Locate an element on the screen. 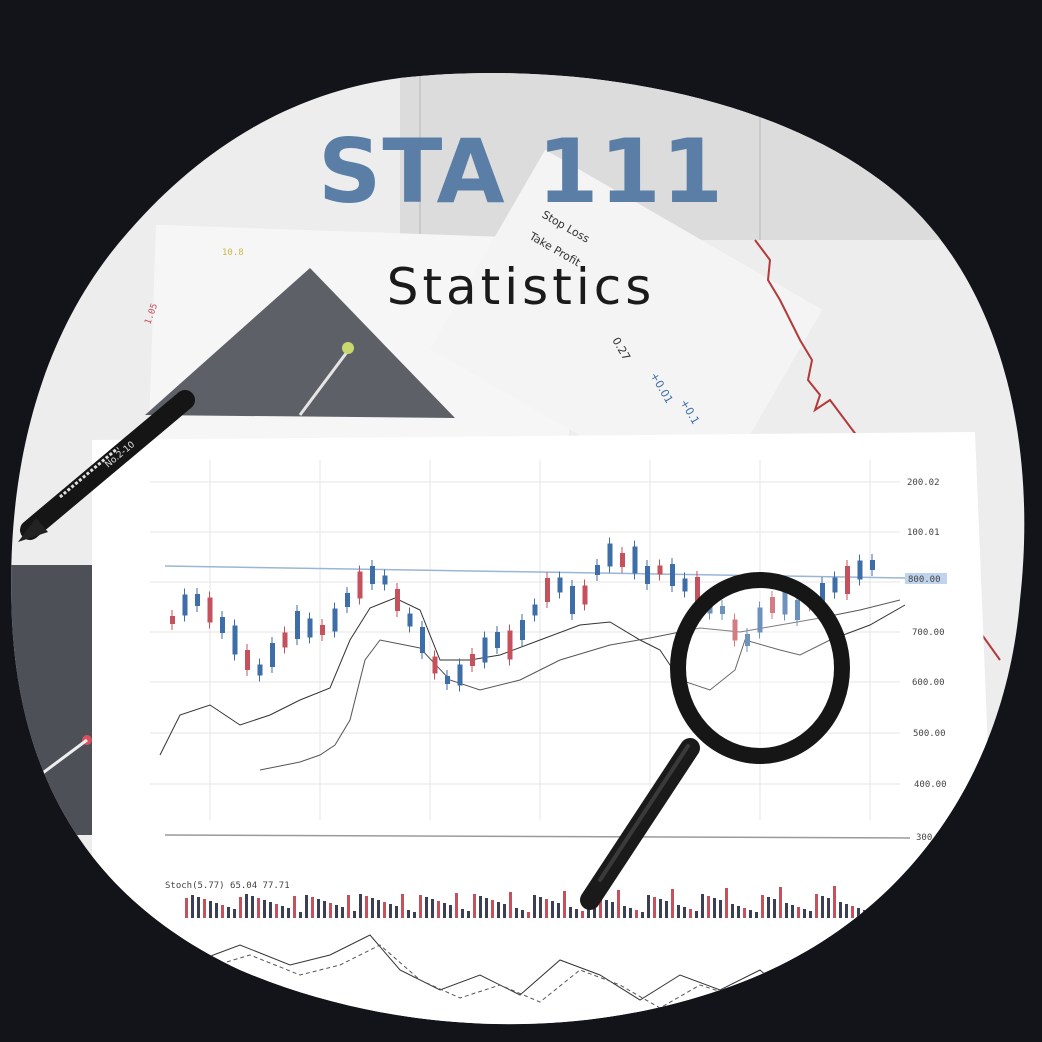  axis-tick-100: 100.01 is located at coordinates (923, 533).